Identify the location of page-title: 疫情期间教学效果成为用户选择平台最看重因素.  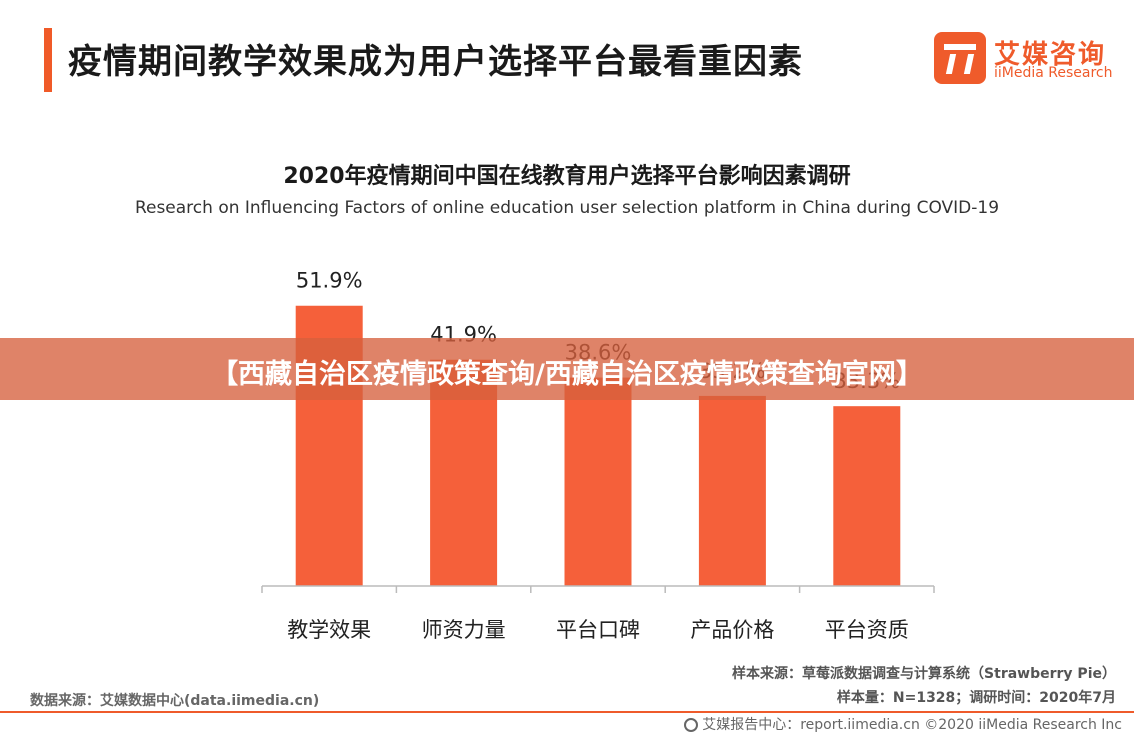
(435, 62).